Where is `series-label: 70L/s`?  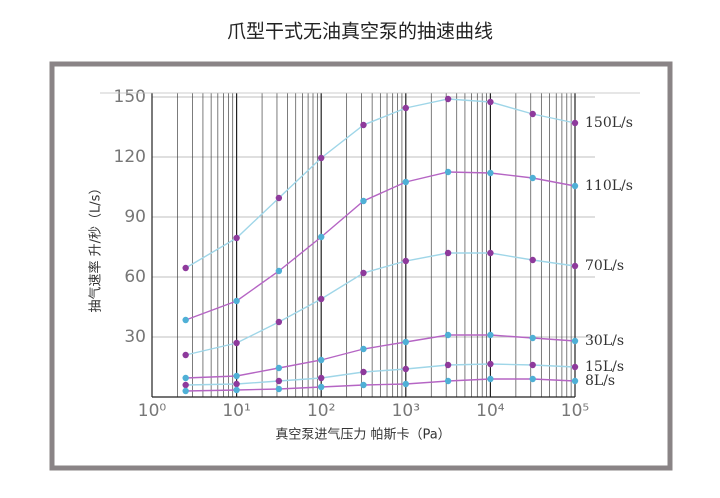
series-label: 70L/s is located at coordinates (604, 266).